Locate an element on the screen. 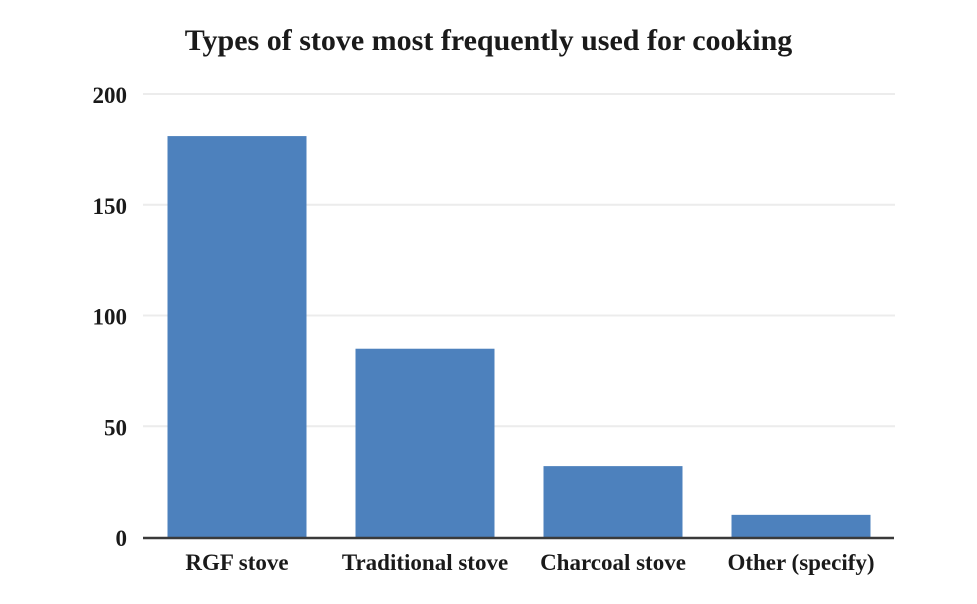 The image size is (977, 604). bar-traditional-stove is located at coordinates (425, 442).